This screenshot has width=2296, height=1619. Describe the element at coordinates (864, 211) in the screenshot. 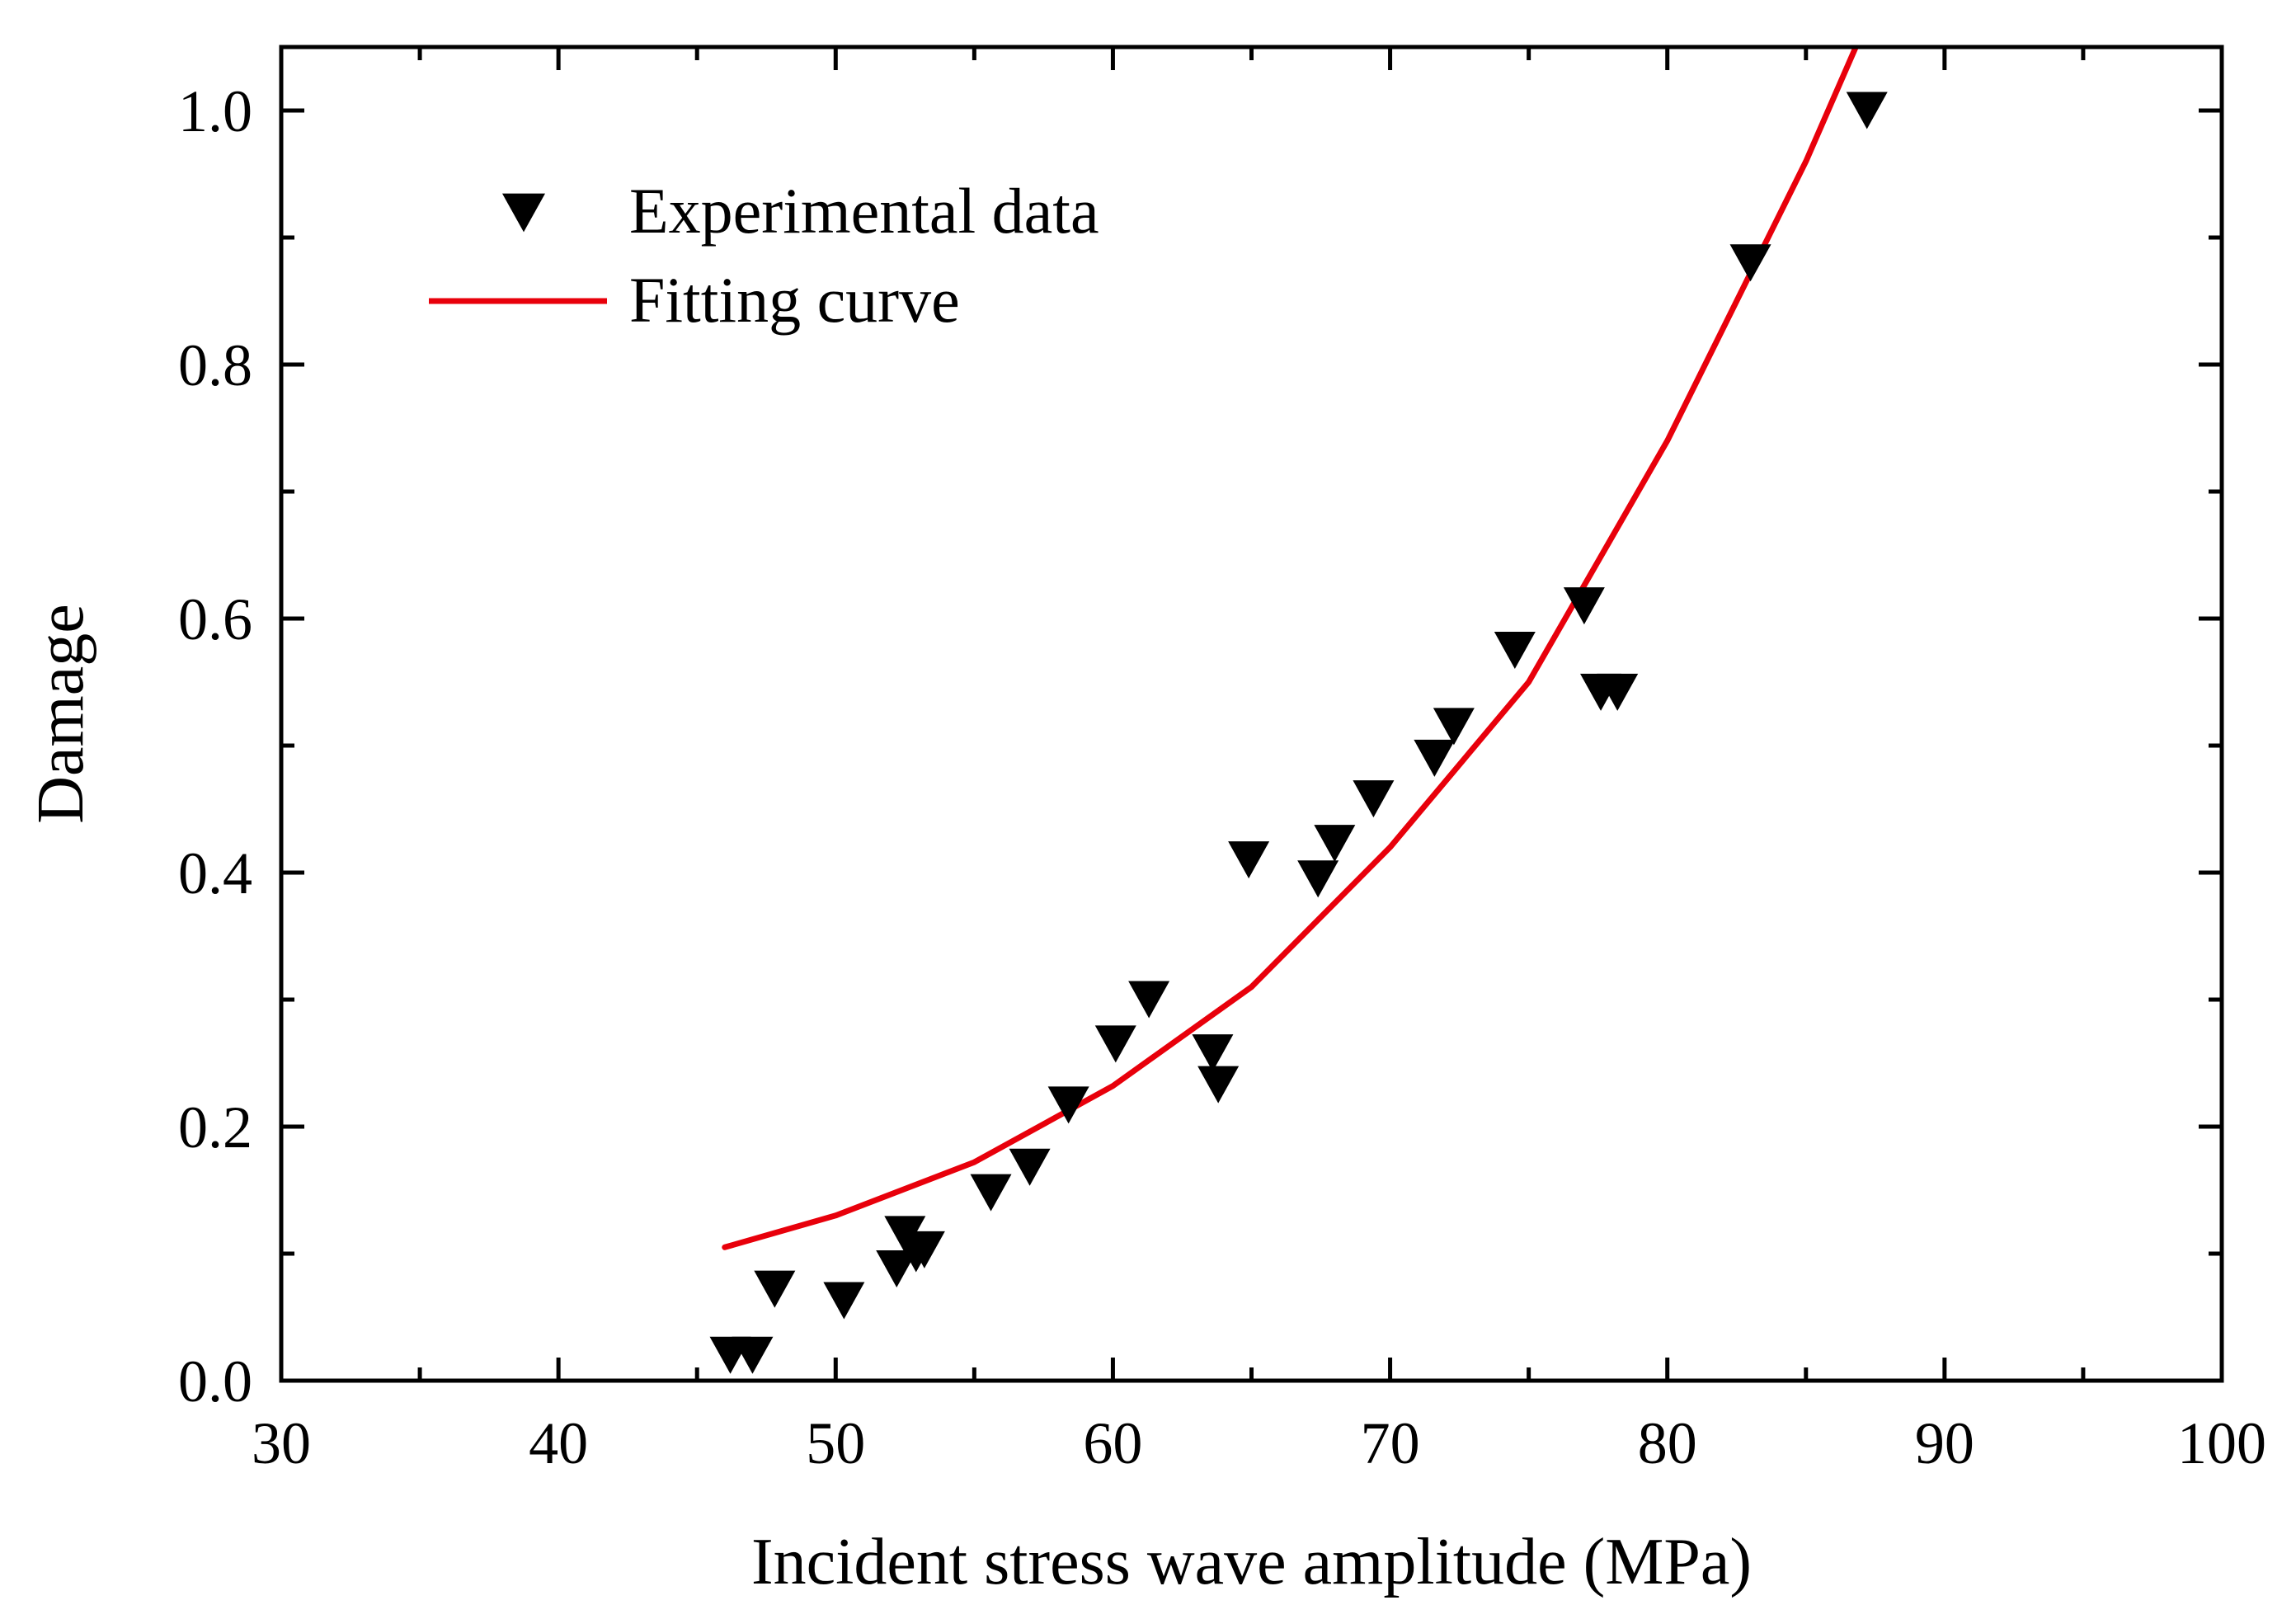

I see `legend-experimental-label: Experimental data` at that location.